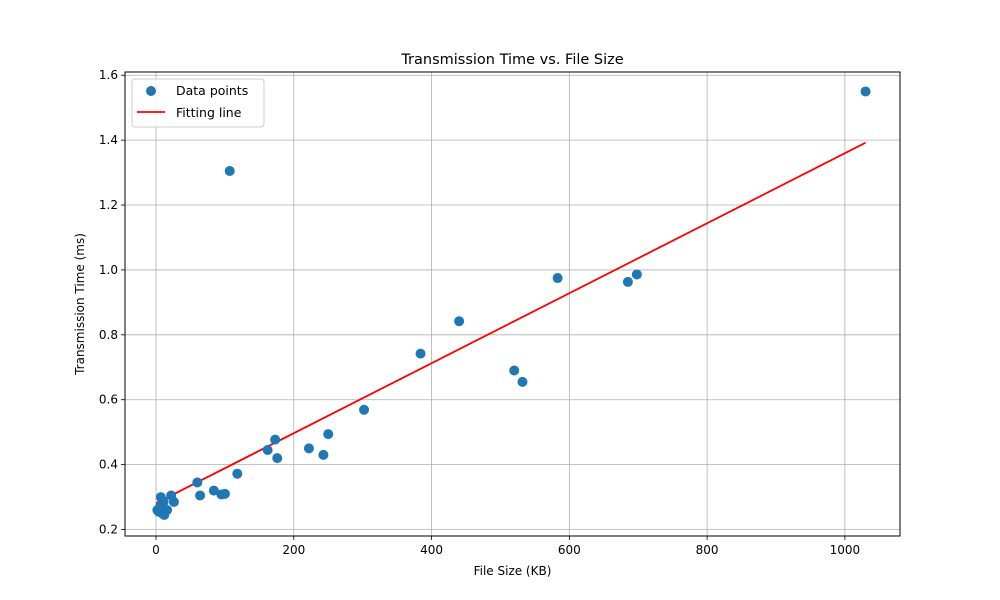 The width and height of the screenshot is (1000, 600). I want to click on x-tick-label: 0, so click(156, 550).